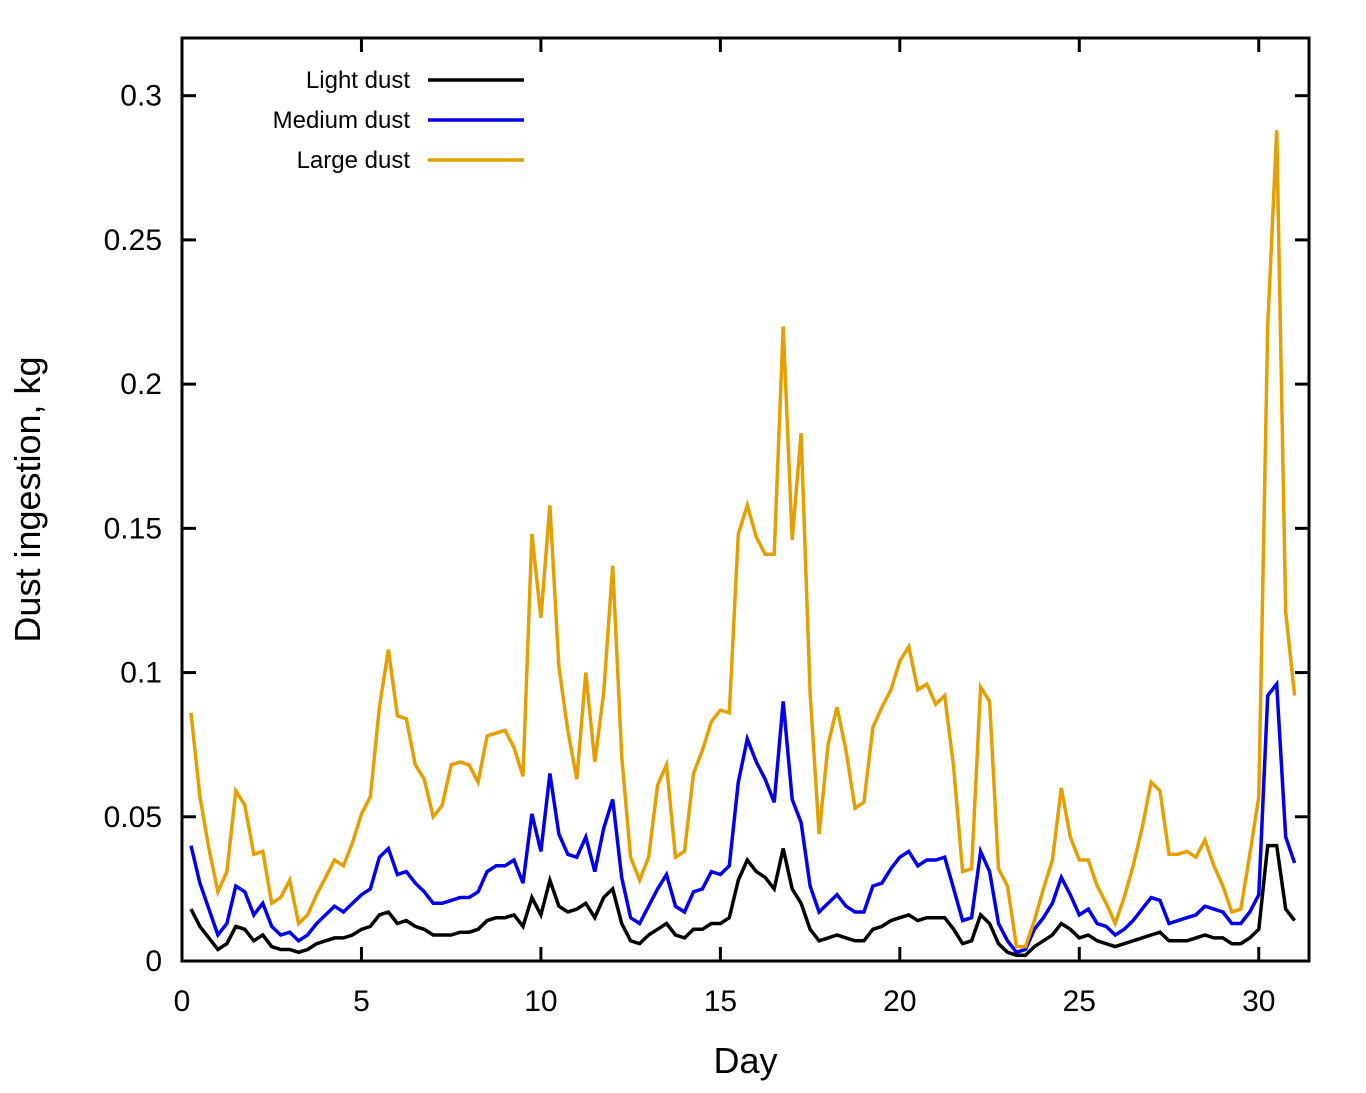 Image resolution: width=1366 pixels, height=1093 pixels. What do you see at coordinates (742, 900) in the screenshot?
I see `series-line-light-dust` at bounding box center [742, 900].